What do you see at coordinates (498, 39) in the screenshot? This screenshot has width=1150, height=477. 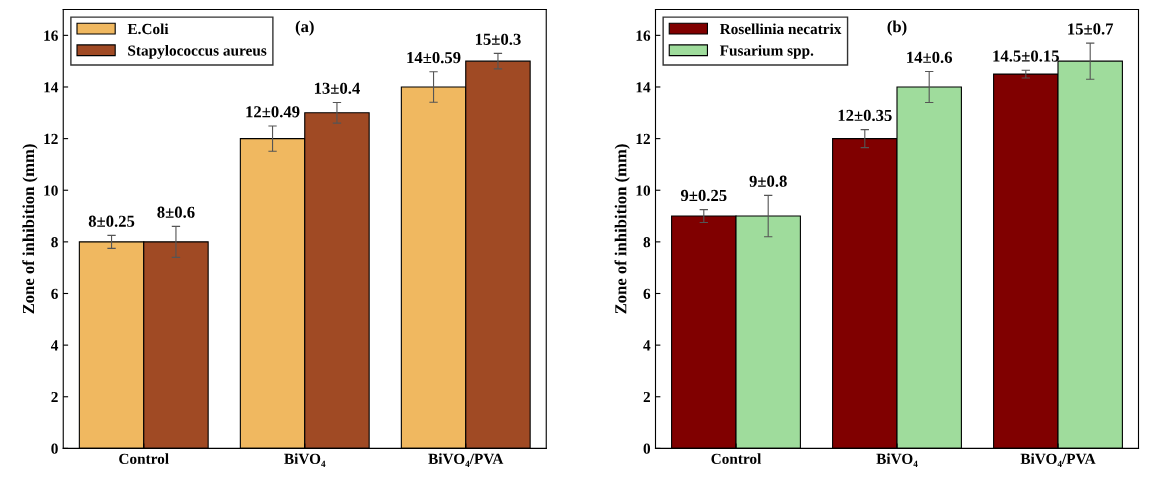 I see `data-label: 15±0.3` at bounding box center [498, 39].